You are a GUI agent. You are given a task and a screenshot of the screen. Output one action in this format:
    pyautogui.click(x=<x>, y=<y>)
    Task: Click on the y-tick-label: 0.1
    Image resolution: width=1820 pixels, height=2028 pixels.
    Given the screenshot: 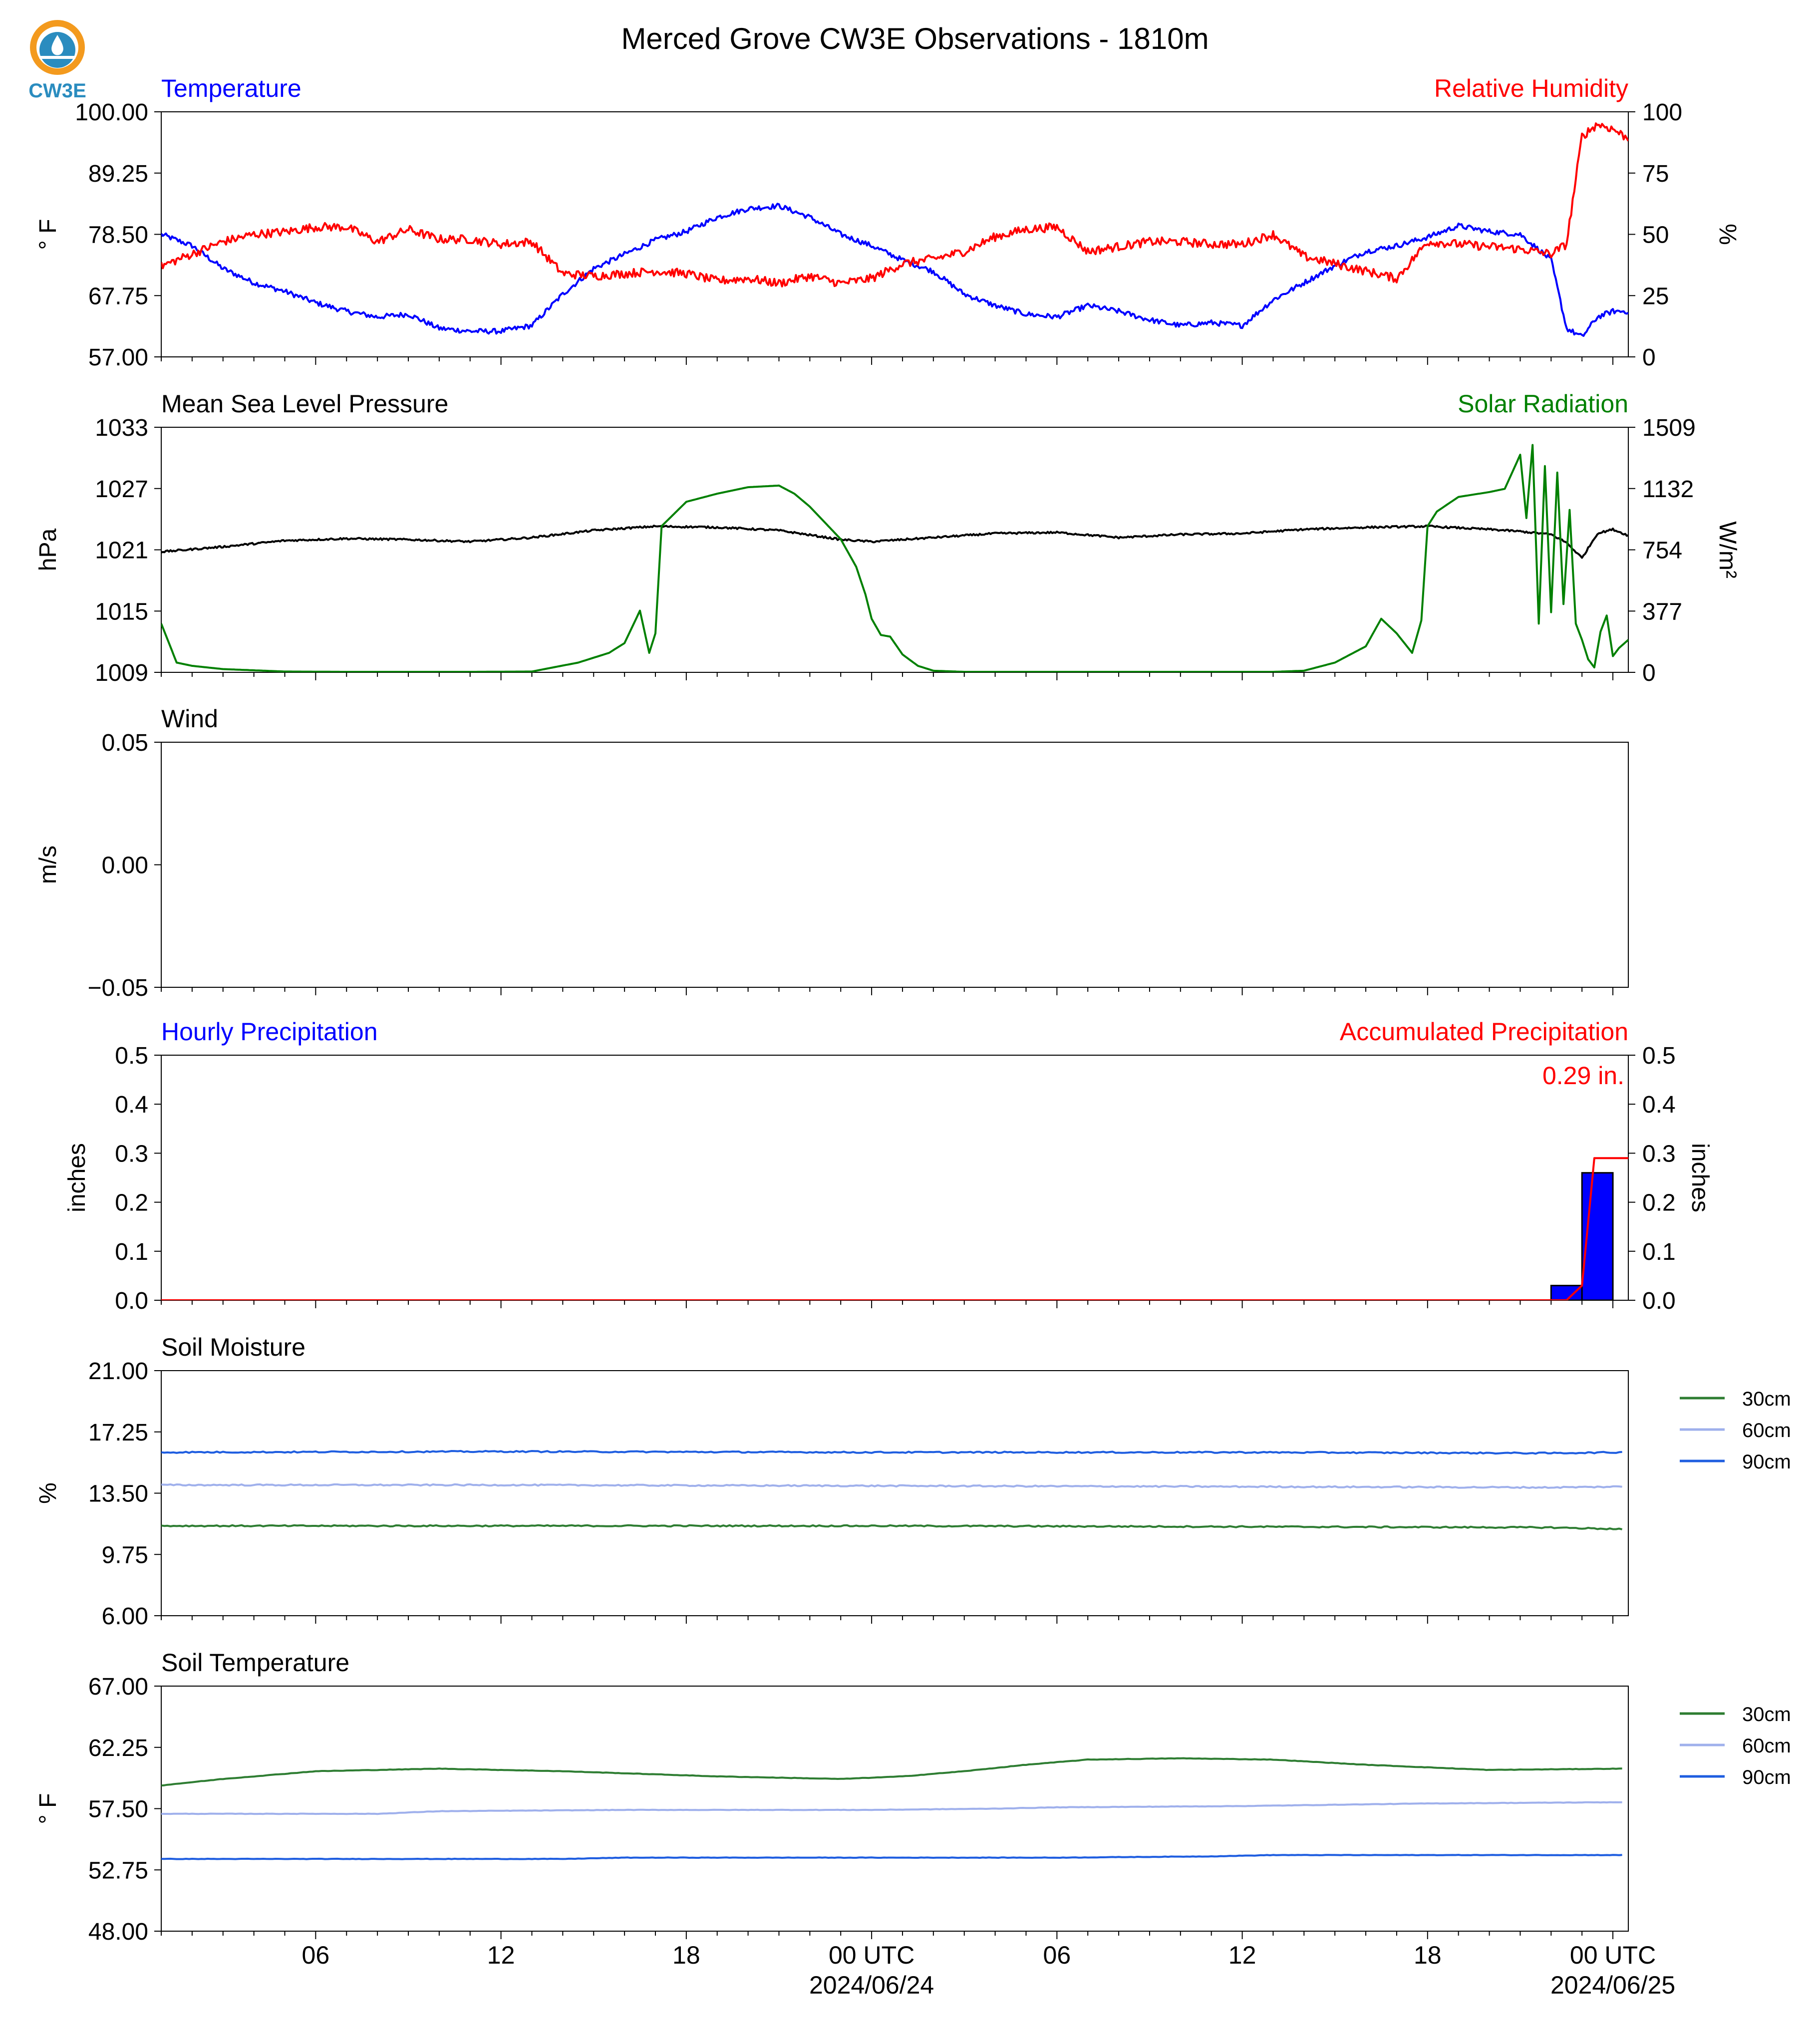 What is the action you would take?
    pyautogui.click(x=131, y=1252)
    